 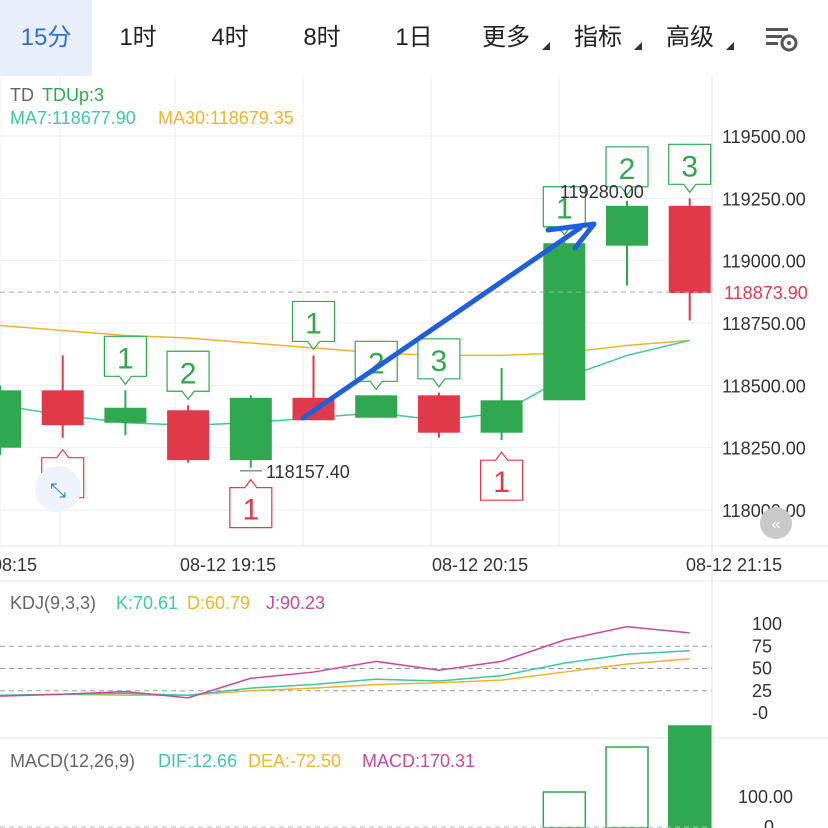 I want to click on tab-label: 指标, so click(x=598, y=37).